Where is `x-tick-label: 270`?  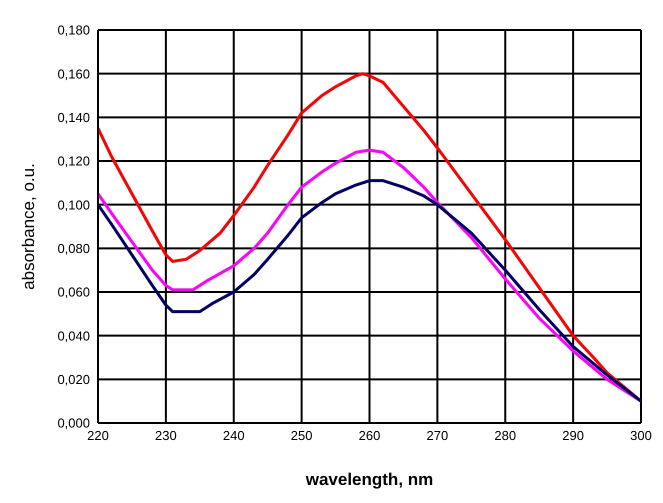 x-tick-label: 270 is located at coordinates (437, 436).